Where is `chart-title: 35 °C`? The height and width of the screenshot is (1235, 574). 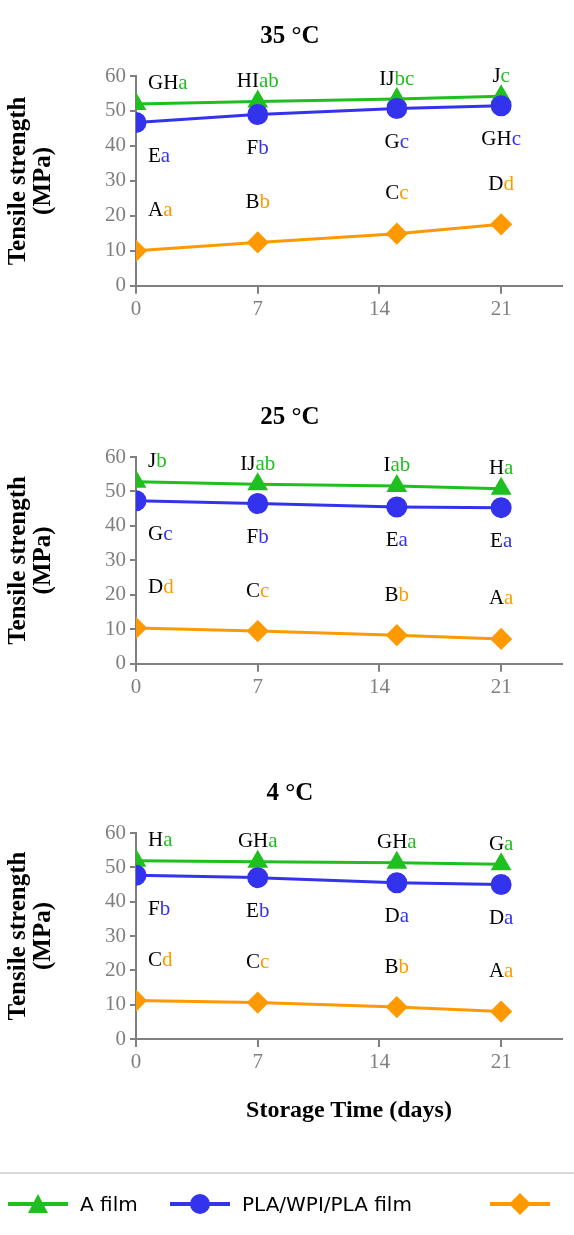
chart-title: 35 °C is located at coordinates (290, 35).